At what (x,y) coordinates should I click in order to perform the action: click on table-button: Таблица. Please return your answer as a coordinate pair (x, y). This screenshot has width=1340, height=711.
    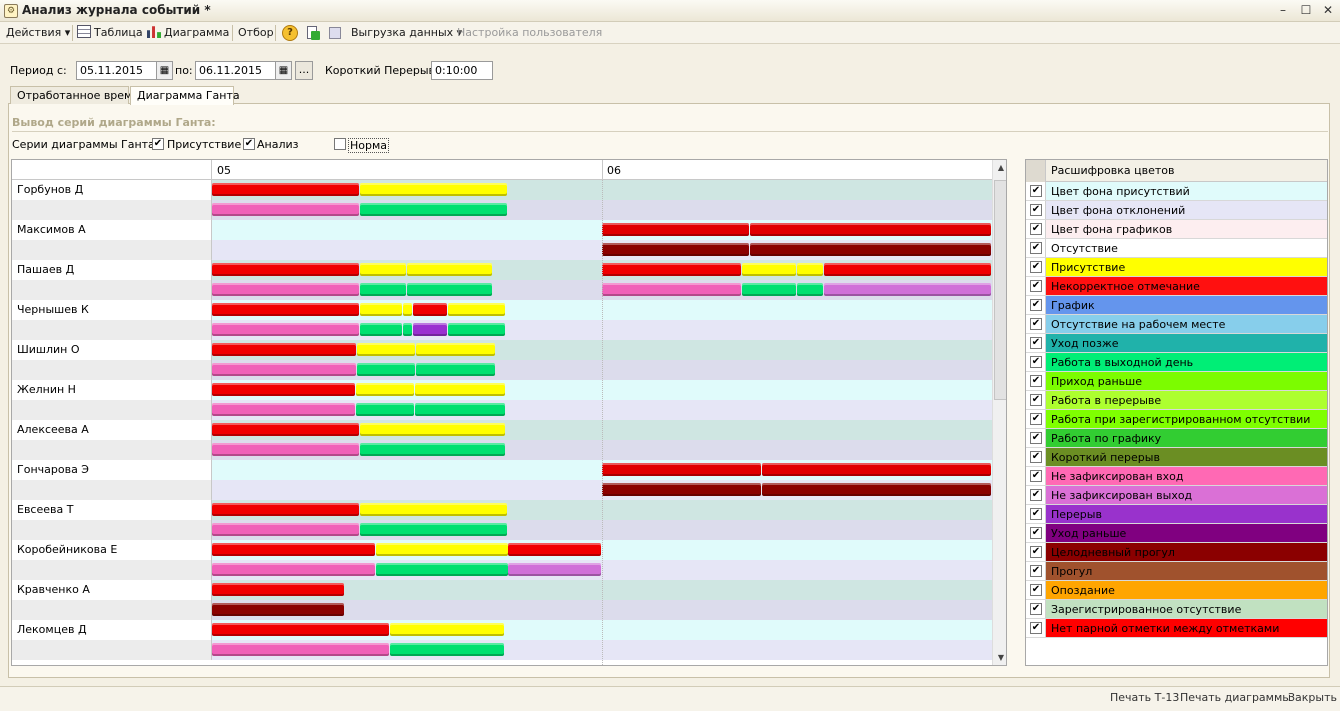
    Looking at the image, I should click on (110, 33).